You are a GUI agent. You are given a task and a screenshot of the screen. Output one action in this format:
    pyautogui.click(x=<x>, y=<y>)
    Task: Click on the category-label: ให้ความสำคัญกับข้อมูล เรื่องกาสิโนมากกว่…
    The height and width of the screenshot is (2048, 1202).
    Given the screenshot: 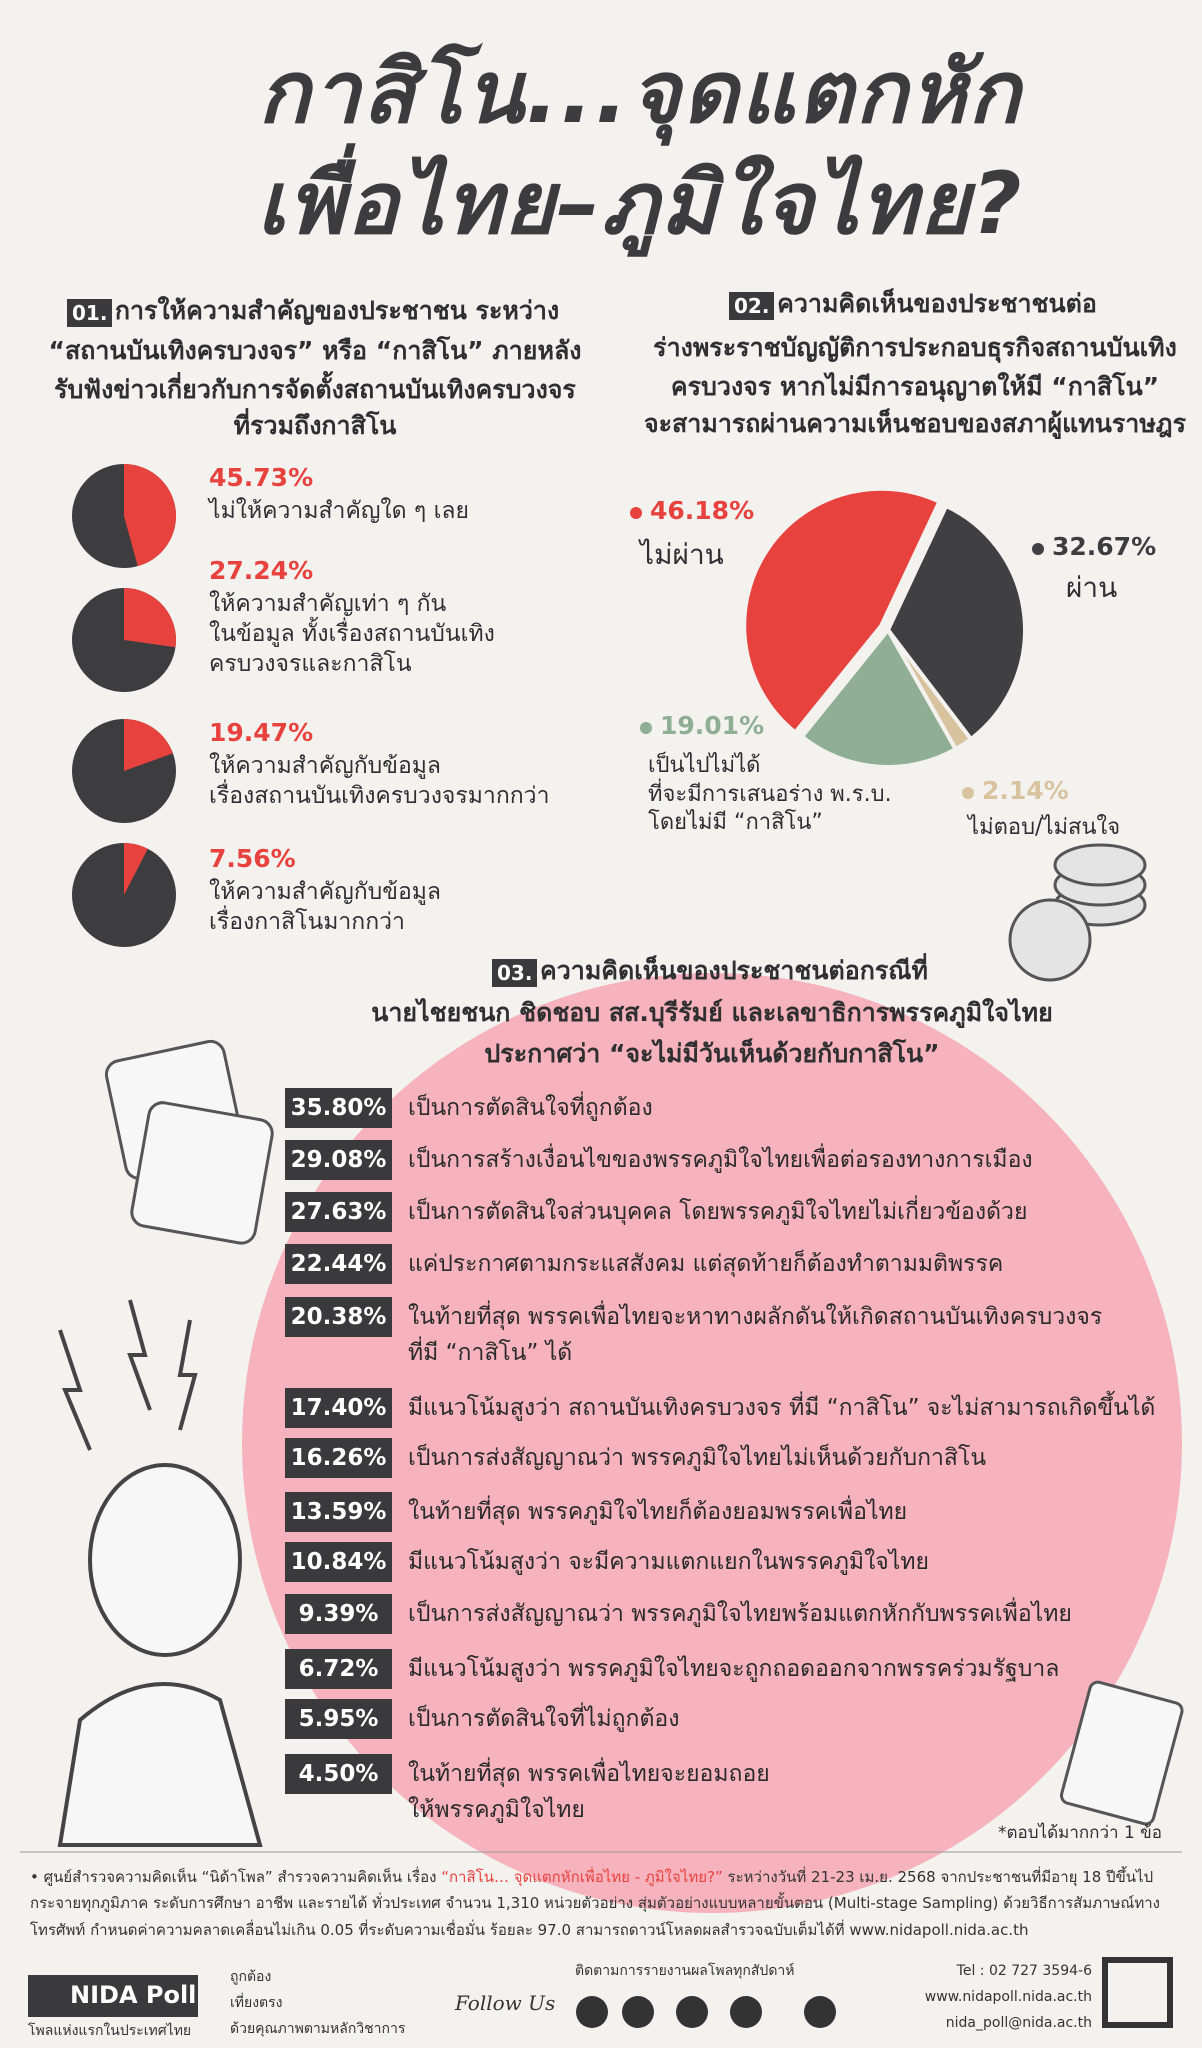 What is the action you would take?
    pyautogui.click(x=325, y=907)
    